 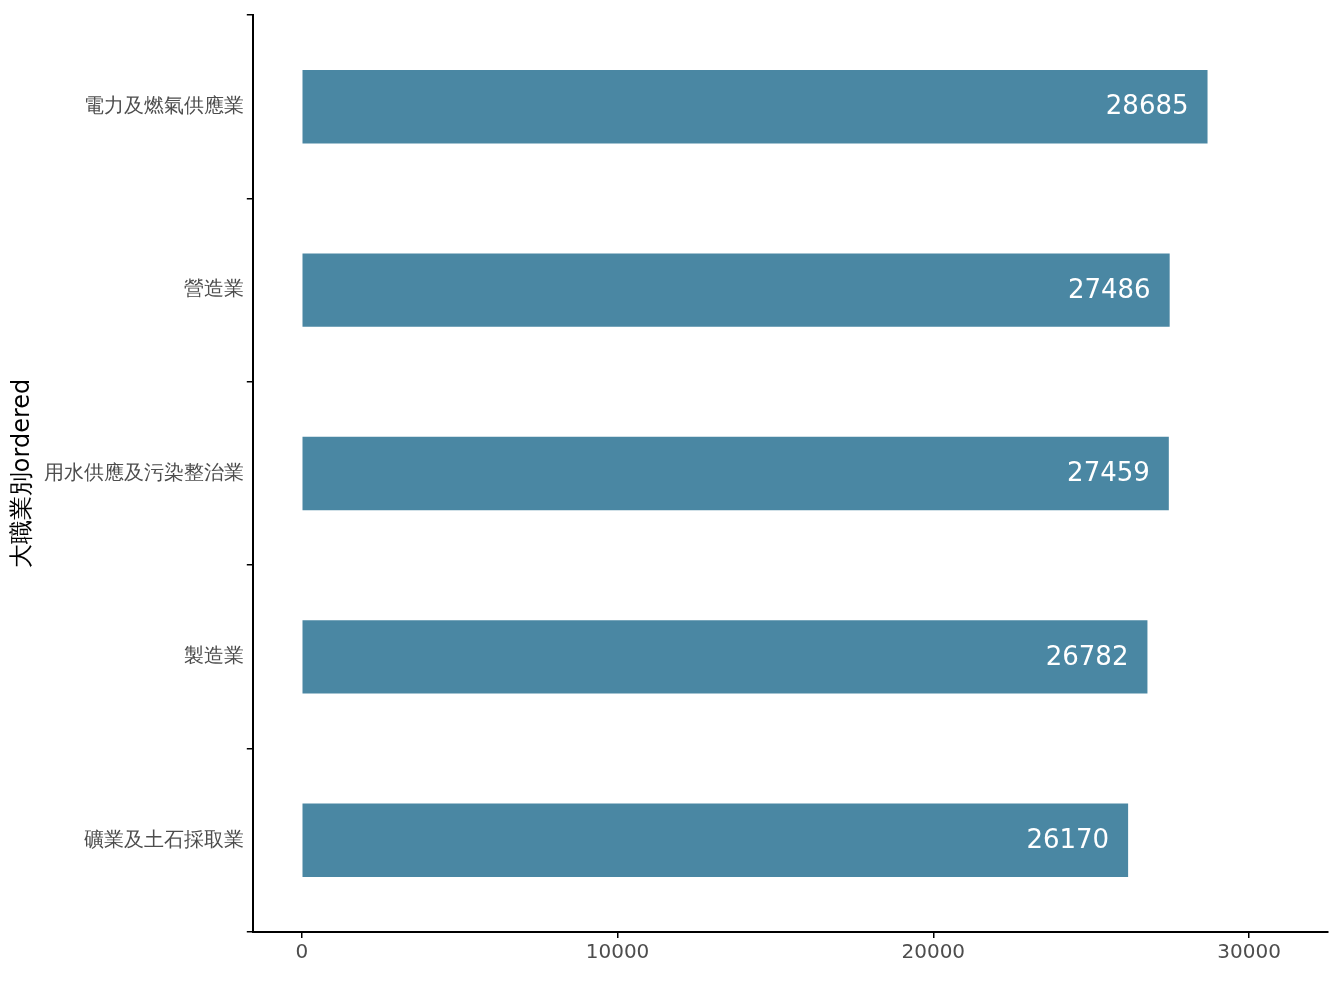 What do you see at coordinates (213, 655) in the screenshot?
I see `y-tick-label: 製造業` at bounding box center [213, 655].